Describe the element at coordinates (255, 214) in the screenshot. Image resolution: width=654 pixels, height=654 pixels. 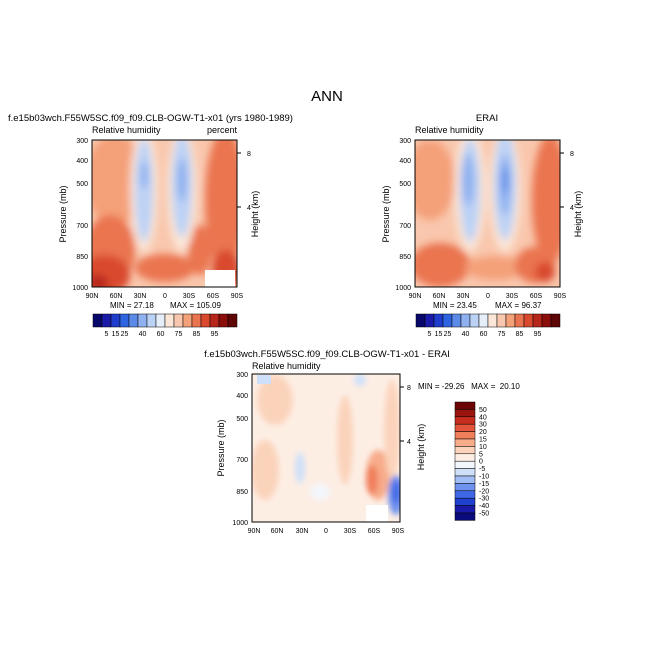
I see `y2-axis-label: Height (km)` at that location.